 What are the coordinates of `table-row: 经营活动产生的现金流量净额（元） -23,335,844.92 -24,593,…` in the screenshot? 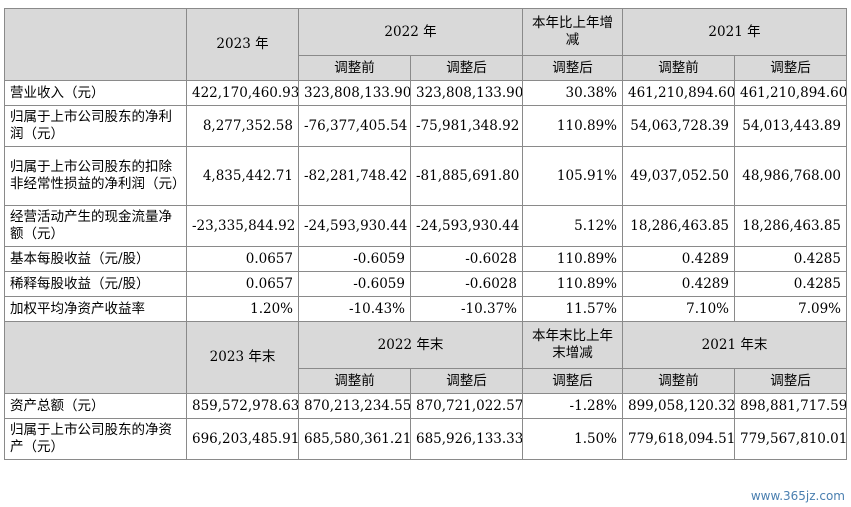 It's located at (425, 226).